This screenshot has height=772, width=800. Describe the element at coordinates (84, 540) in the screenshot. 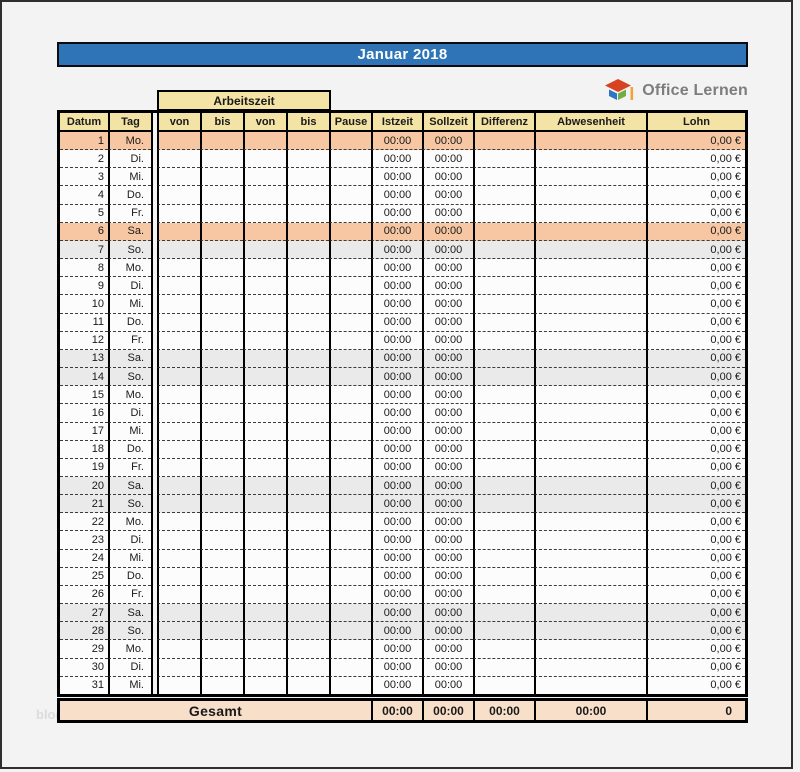

I see `datum-cell: 23` at that location.